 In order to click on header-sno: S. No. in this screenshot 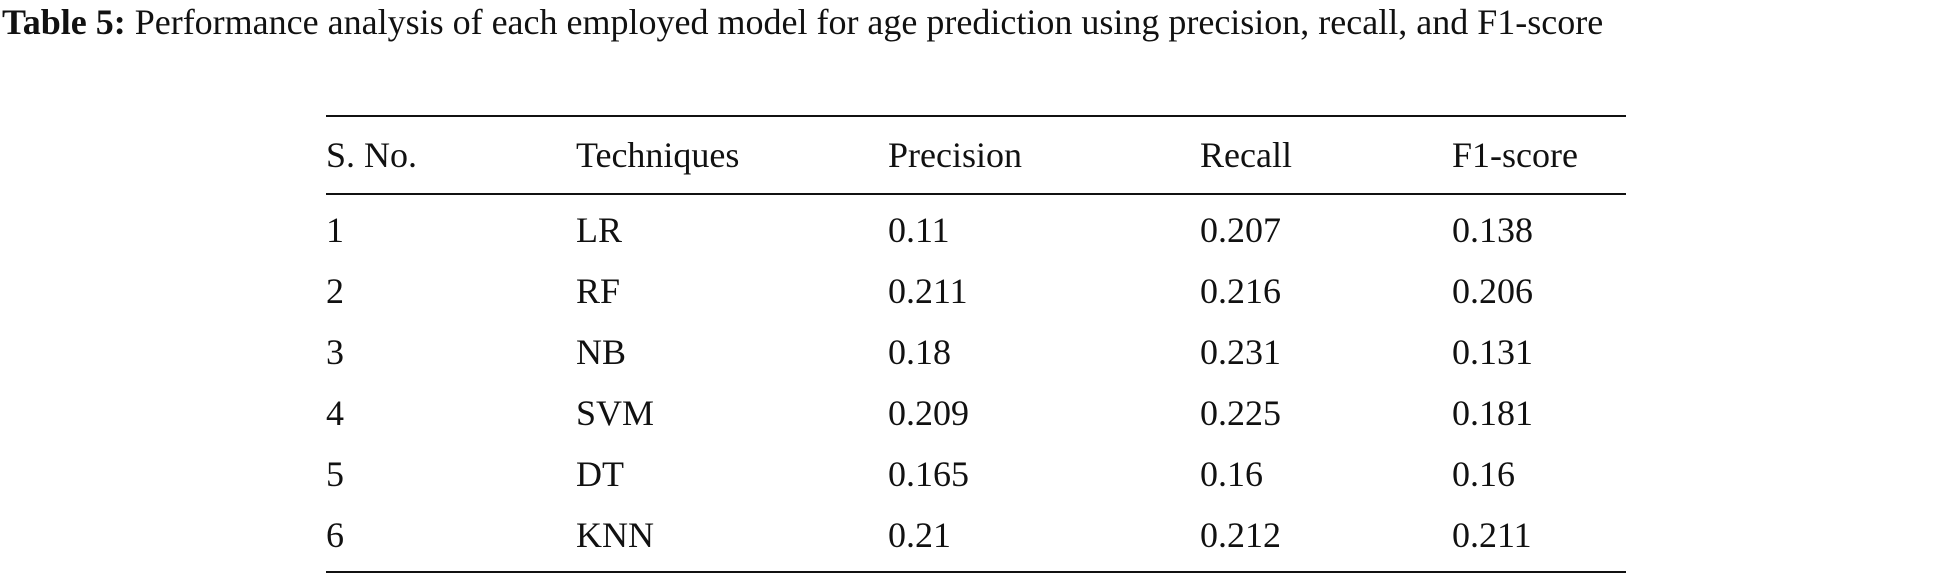, I will do `click(372, 155)`.